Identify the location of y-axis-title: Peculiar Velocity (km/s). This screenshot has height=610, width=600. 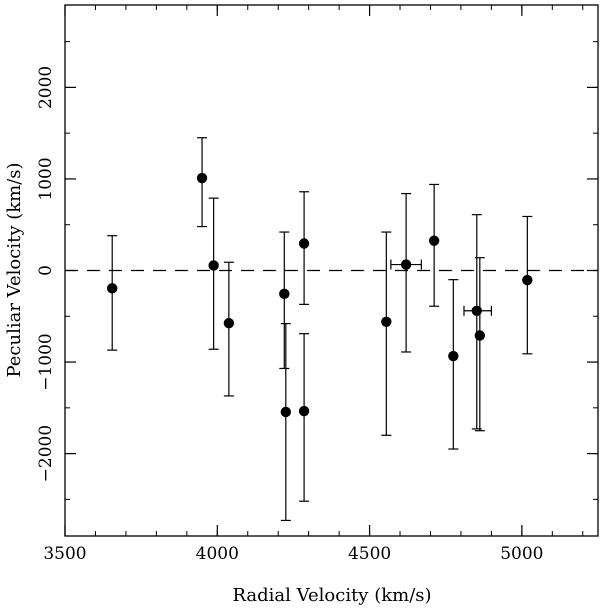
(14, 269).